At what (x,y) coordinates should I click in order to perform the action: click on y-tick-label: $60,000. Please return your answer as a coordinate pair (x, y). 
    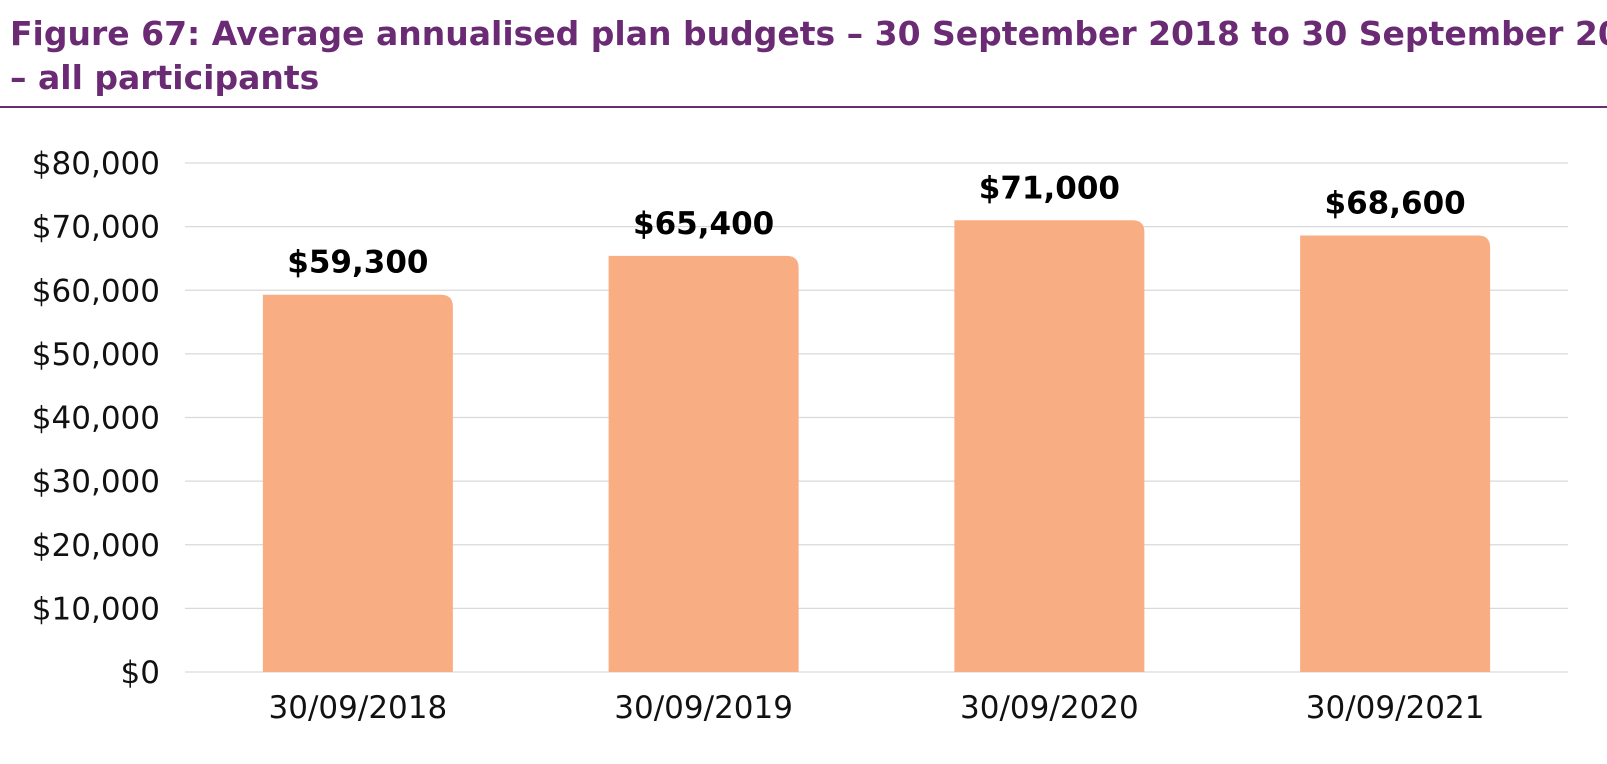
    Looking at the image, I should click on (96, 291).